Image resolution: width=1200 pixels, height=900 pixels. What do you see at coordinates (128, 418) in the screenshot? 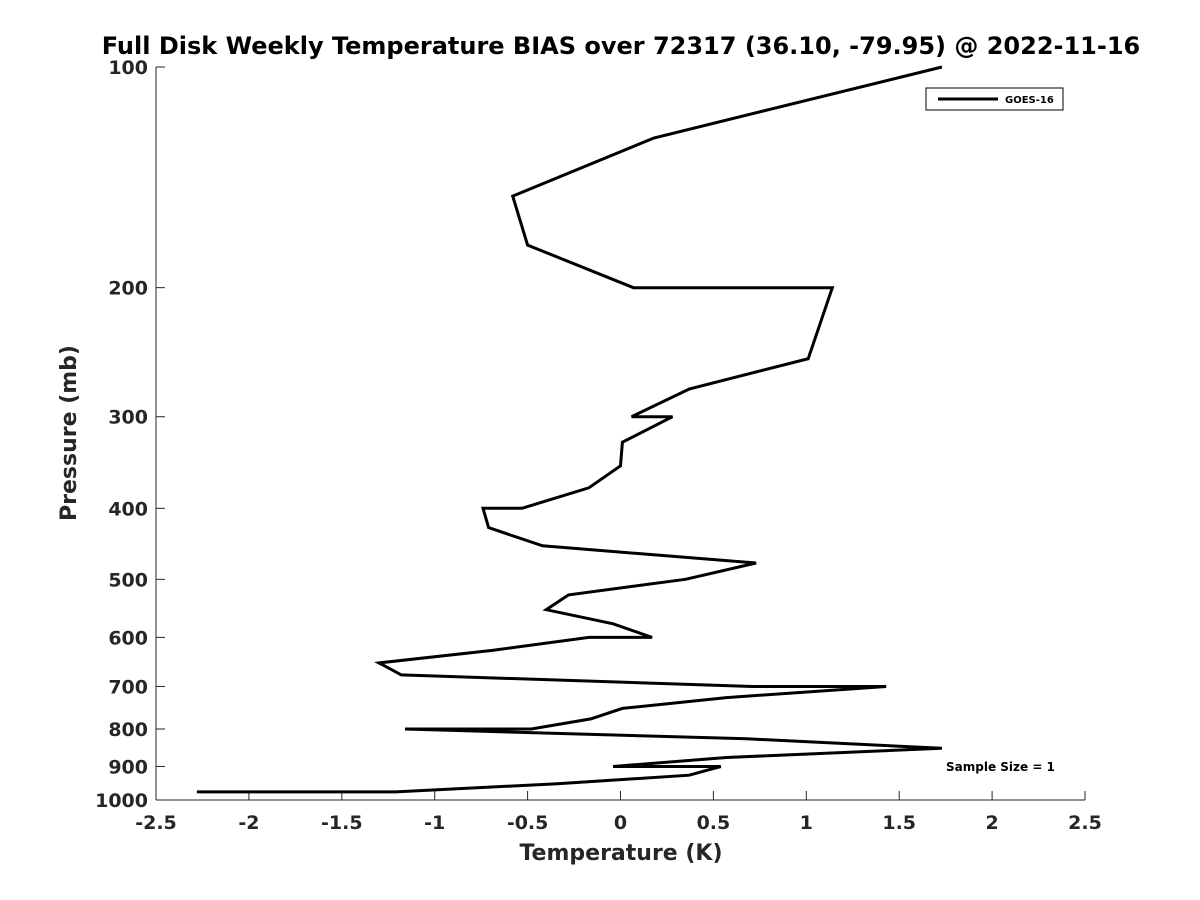
I see `y-tick-label: 300` at bounding box center [128, 418].